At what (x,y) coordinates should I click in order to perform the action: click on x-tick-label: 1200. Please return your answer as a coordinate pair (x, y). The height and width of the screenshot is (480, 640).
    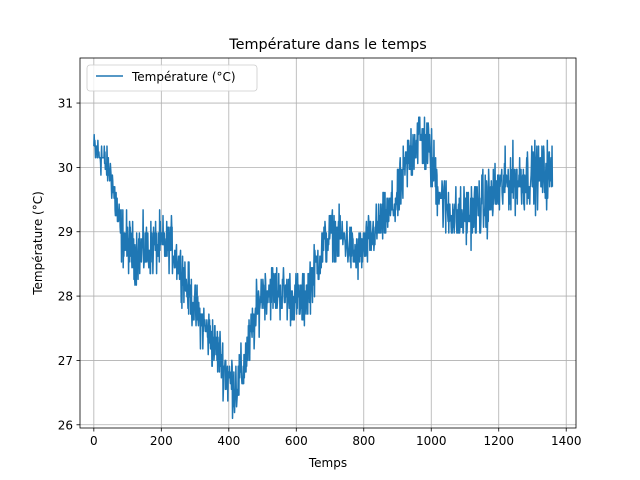
    Looking at the image, I should click on (498, 441).